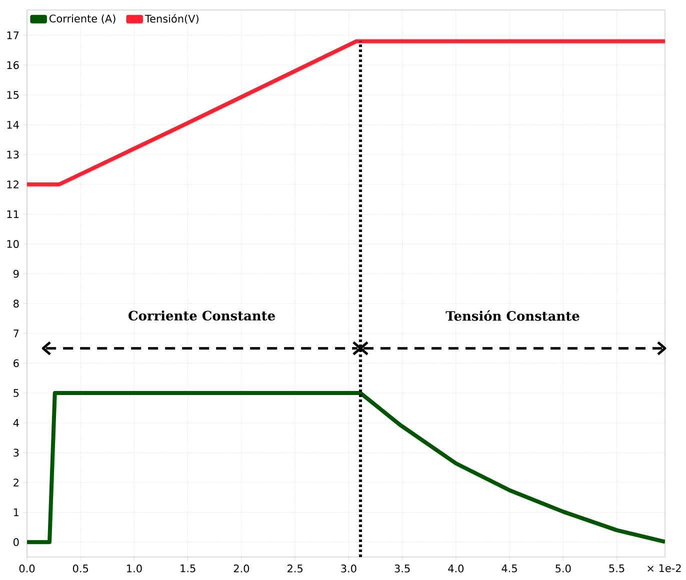 This screenshot has width=686, height=580. Describe the element at coordinates (16, 393) in the screenshot. I see `y-tick-label: 5` at that location.